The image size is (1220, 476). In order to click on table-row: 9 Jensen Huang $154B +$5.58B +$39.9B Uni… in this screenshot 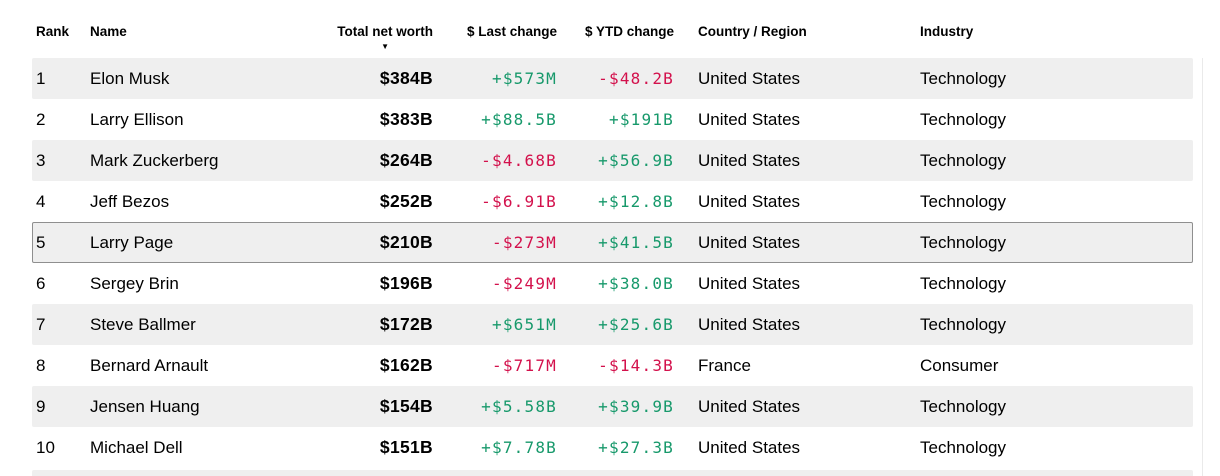, I will do `click(612, 406)`.